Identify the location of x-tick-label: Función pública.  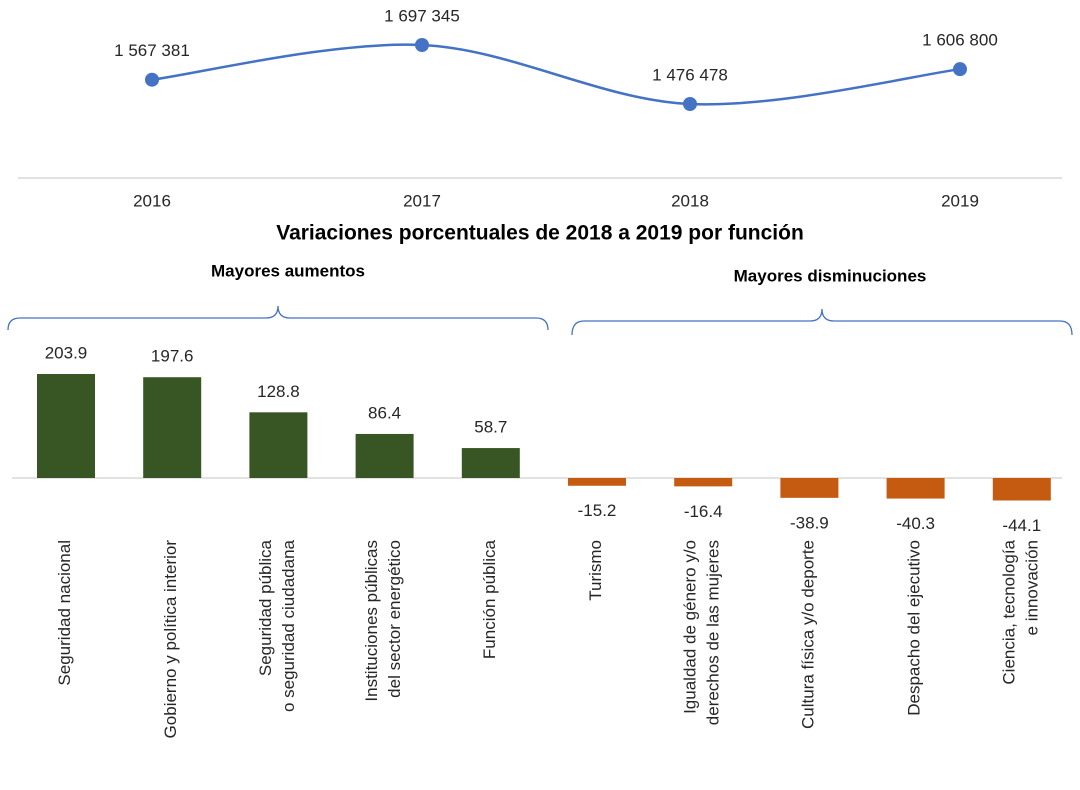
(489, 599).